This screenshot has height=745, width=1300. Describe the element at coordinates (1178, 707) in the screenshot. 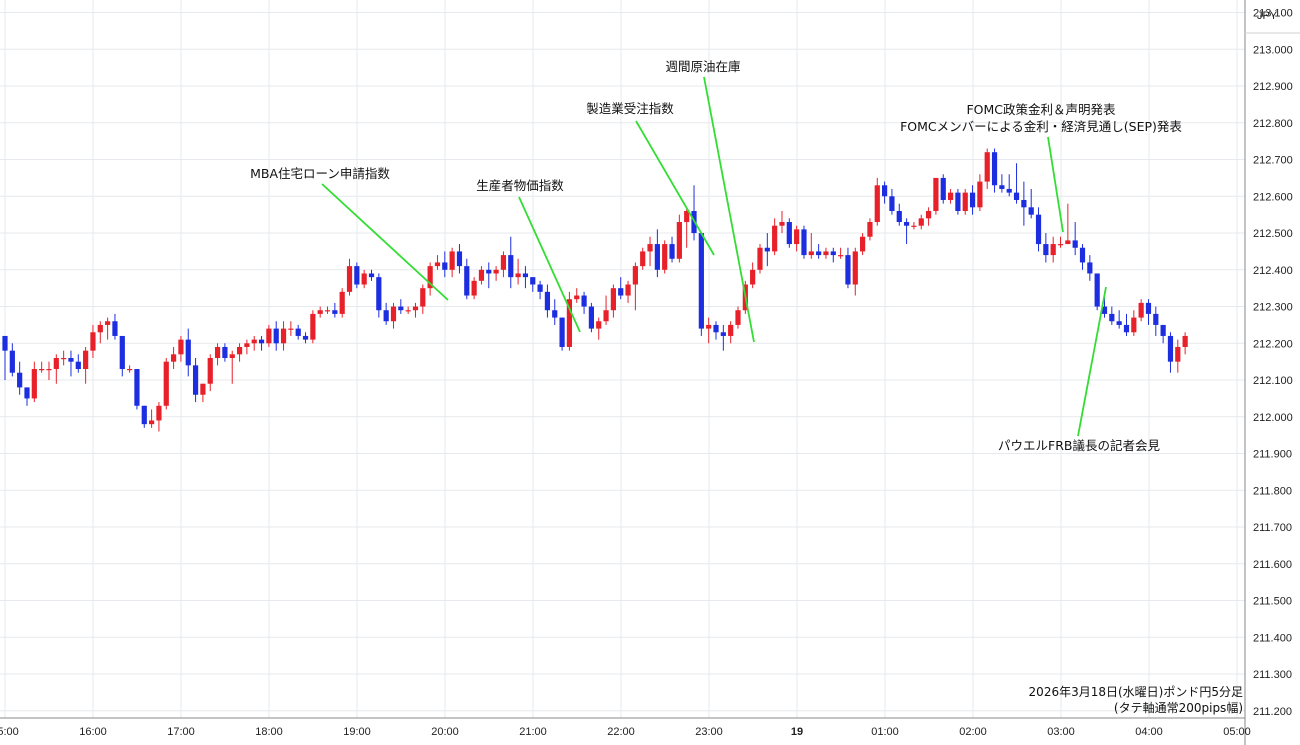

I see `chart-caption-line2: (タテ軸通常200pips幅)` at that location.